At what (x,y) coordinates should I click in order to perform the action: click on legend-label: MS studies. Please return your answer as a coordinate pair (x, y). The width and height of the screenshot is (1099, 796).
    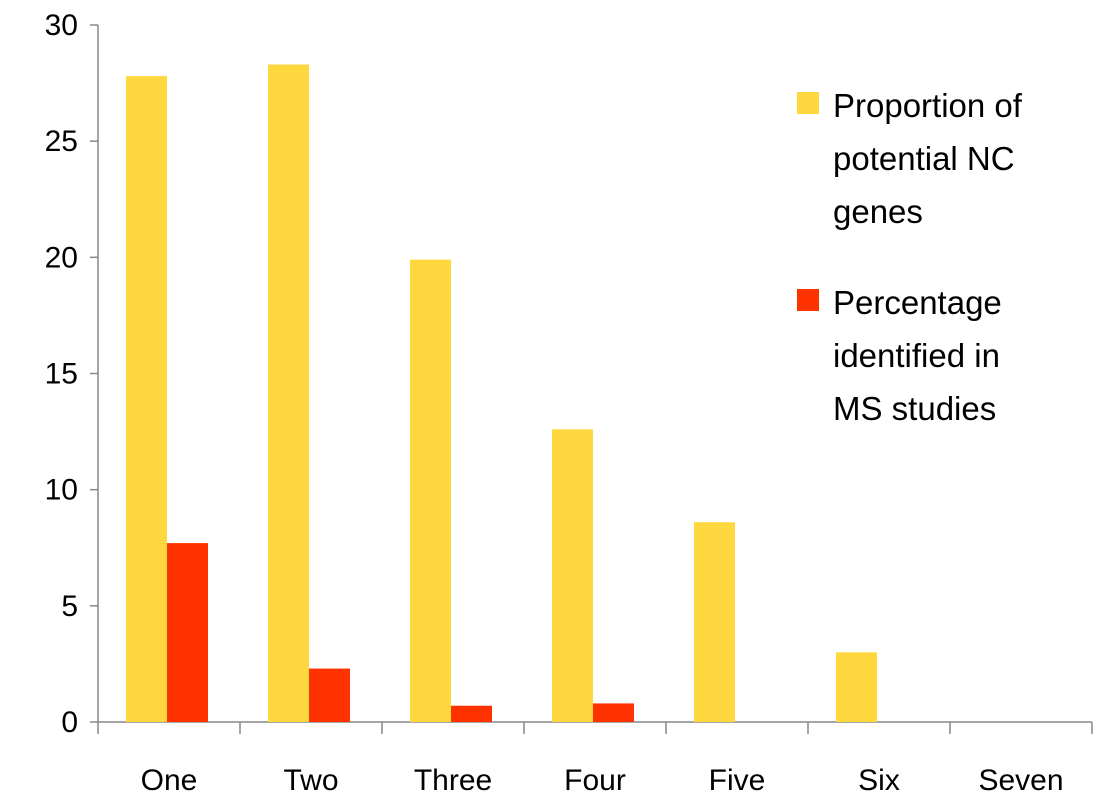
    Looking at the image, I should click on (914, 408).